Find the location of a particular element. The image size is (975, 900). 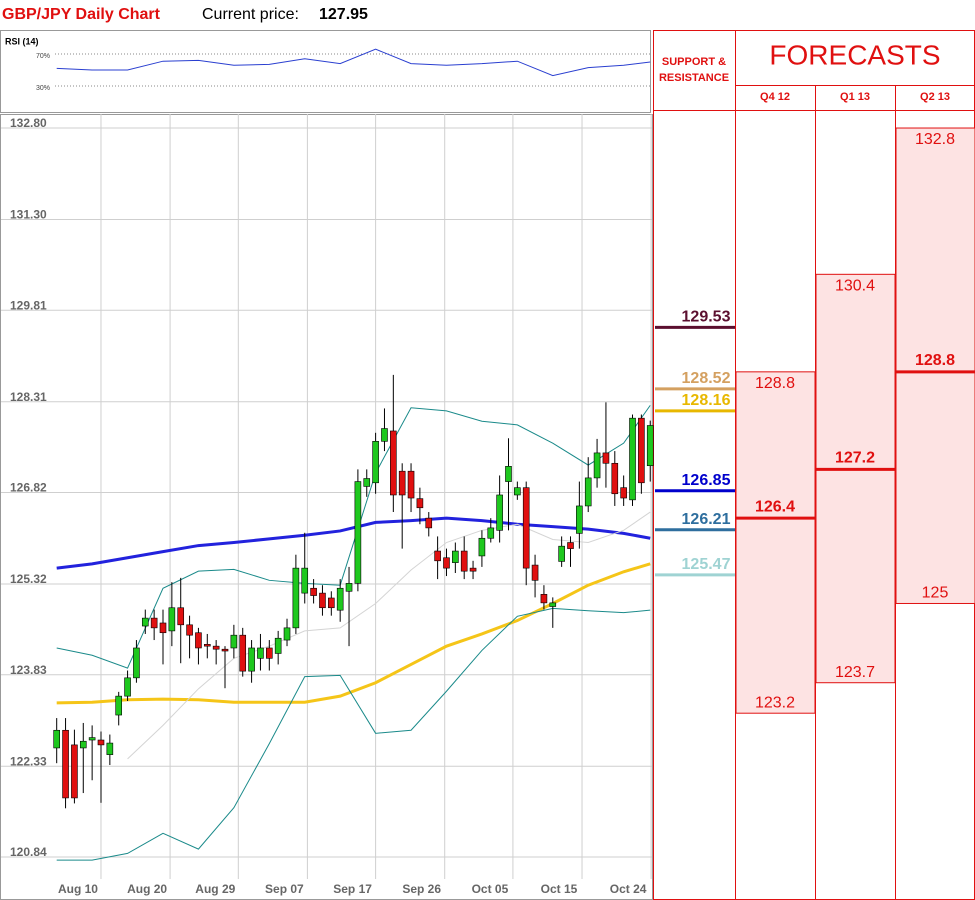

forecast-mid-label: 128.8 is located at coordinates (935, 360).